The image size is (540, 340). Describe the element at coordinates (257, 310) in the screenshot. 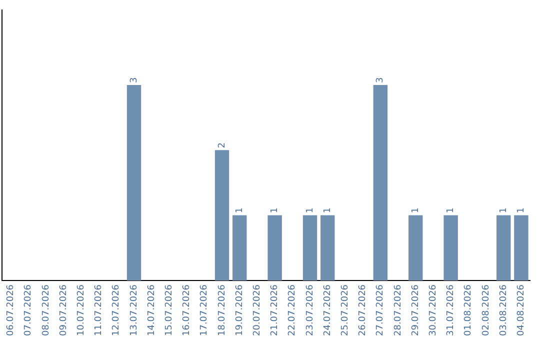

I see `x-tick-label: 20.07.2026` at that location.